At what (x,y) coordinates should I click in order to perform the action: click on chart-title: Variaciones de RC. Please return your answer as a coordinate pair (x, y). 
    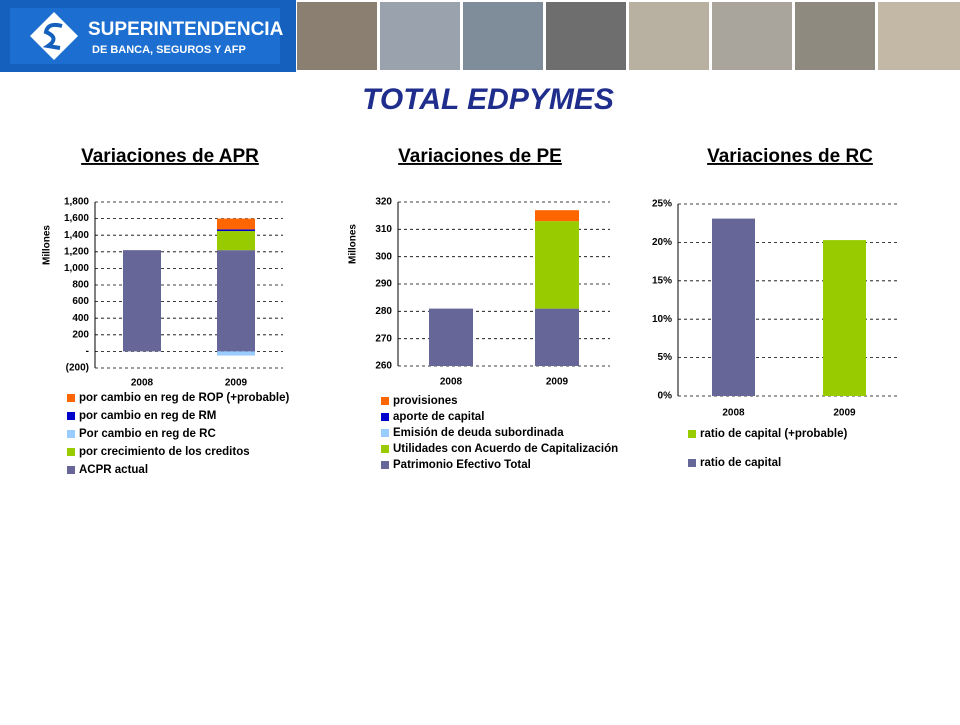
    Looking at the image, I should click on (790, 156).